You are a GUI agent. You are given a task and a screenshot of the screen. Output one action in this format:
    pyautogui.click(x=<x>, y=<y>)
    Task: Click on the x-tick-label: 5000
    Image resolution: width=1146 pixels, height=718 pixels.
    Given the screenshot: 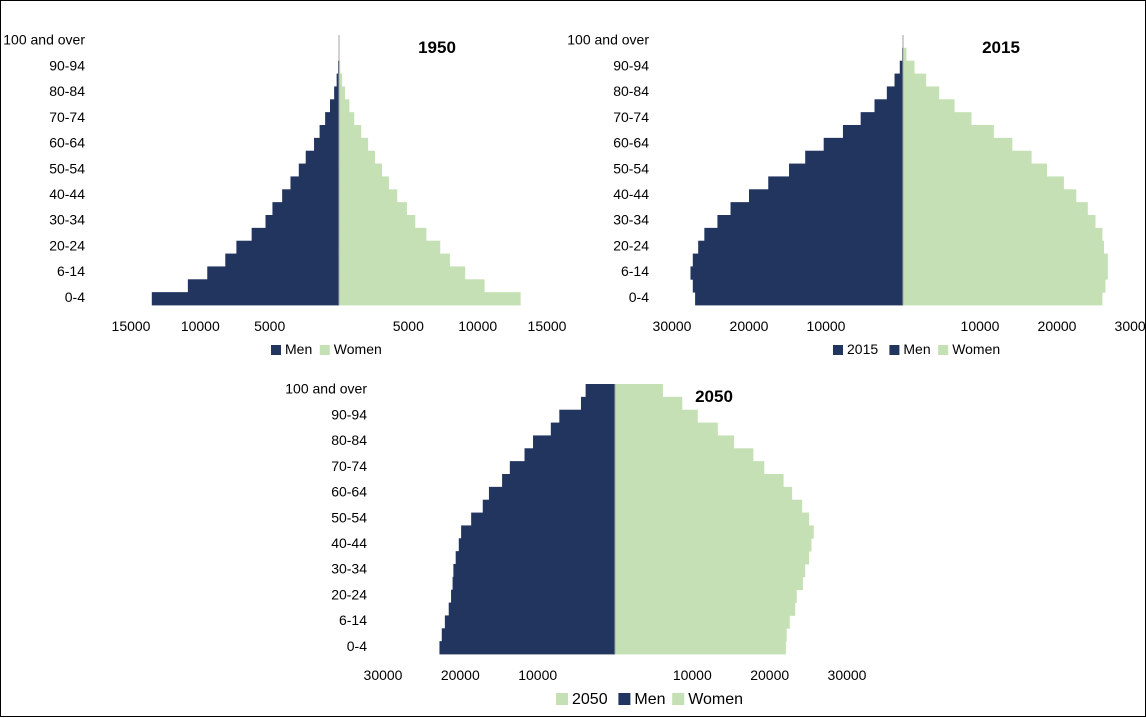 What is the action you would take?
    pyautogui.click(x=408, y=326)
    